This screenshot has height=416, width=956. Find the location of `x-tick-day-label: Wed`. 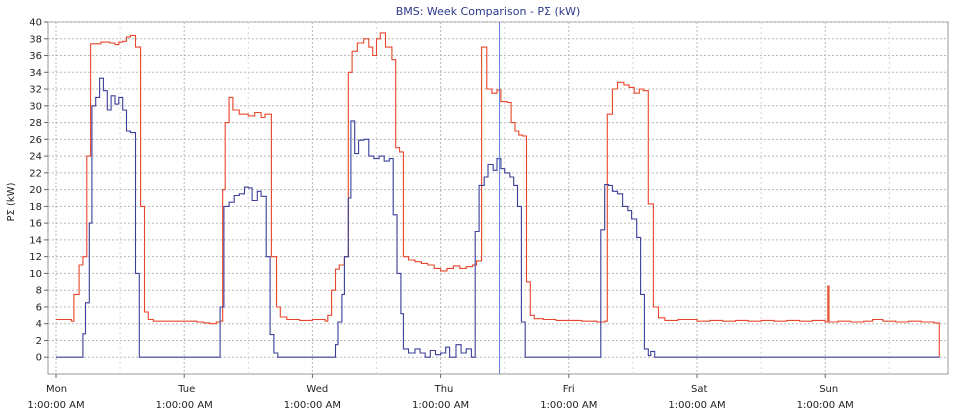

x-tick-day-label: Wed is located at coordinates (317, 389).